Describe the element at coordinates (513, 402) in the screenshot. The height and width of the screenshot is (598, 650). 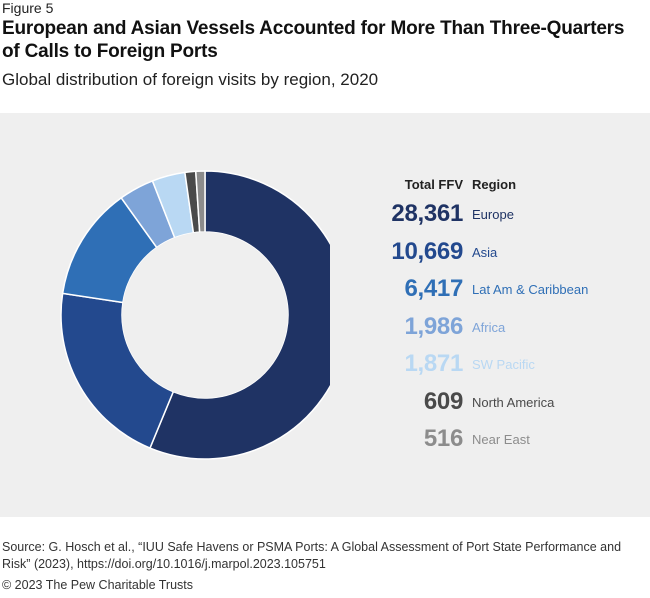
I see `region-label-north-america: North America` at that location.